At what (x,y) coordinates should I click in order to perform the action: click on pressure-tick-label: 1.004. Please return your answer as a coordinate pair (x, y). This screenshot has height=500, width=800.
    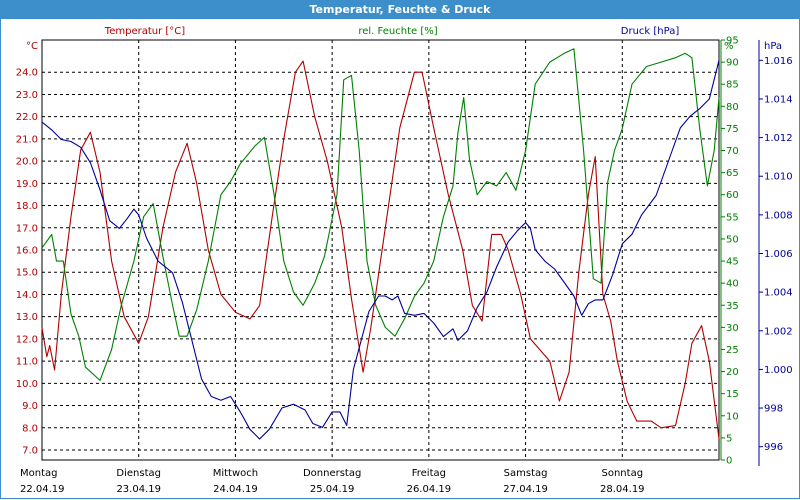
    Looking at the image, I should click on (778, 293).